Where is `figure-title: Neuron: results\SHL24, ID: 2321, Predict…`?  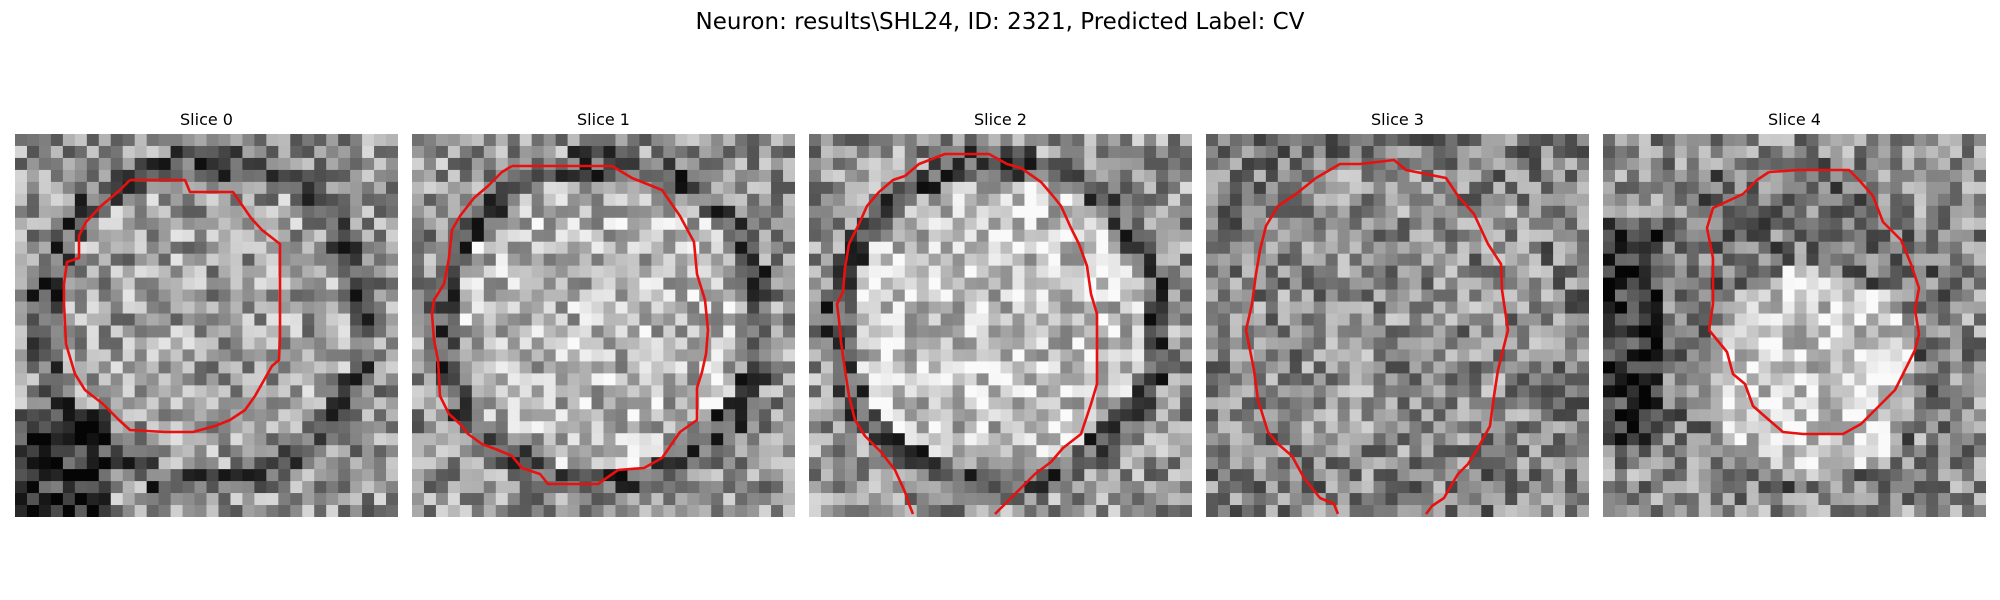
figure-title: Neuron: results\SHL24, ID: 2321, Predict… is located at coordinates (1000, 22).